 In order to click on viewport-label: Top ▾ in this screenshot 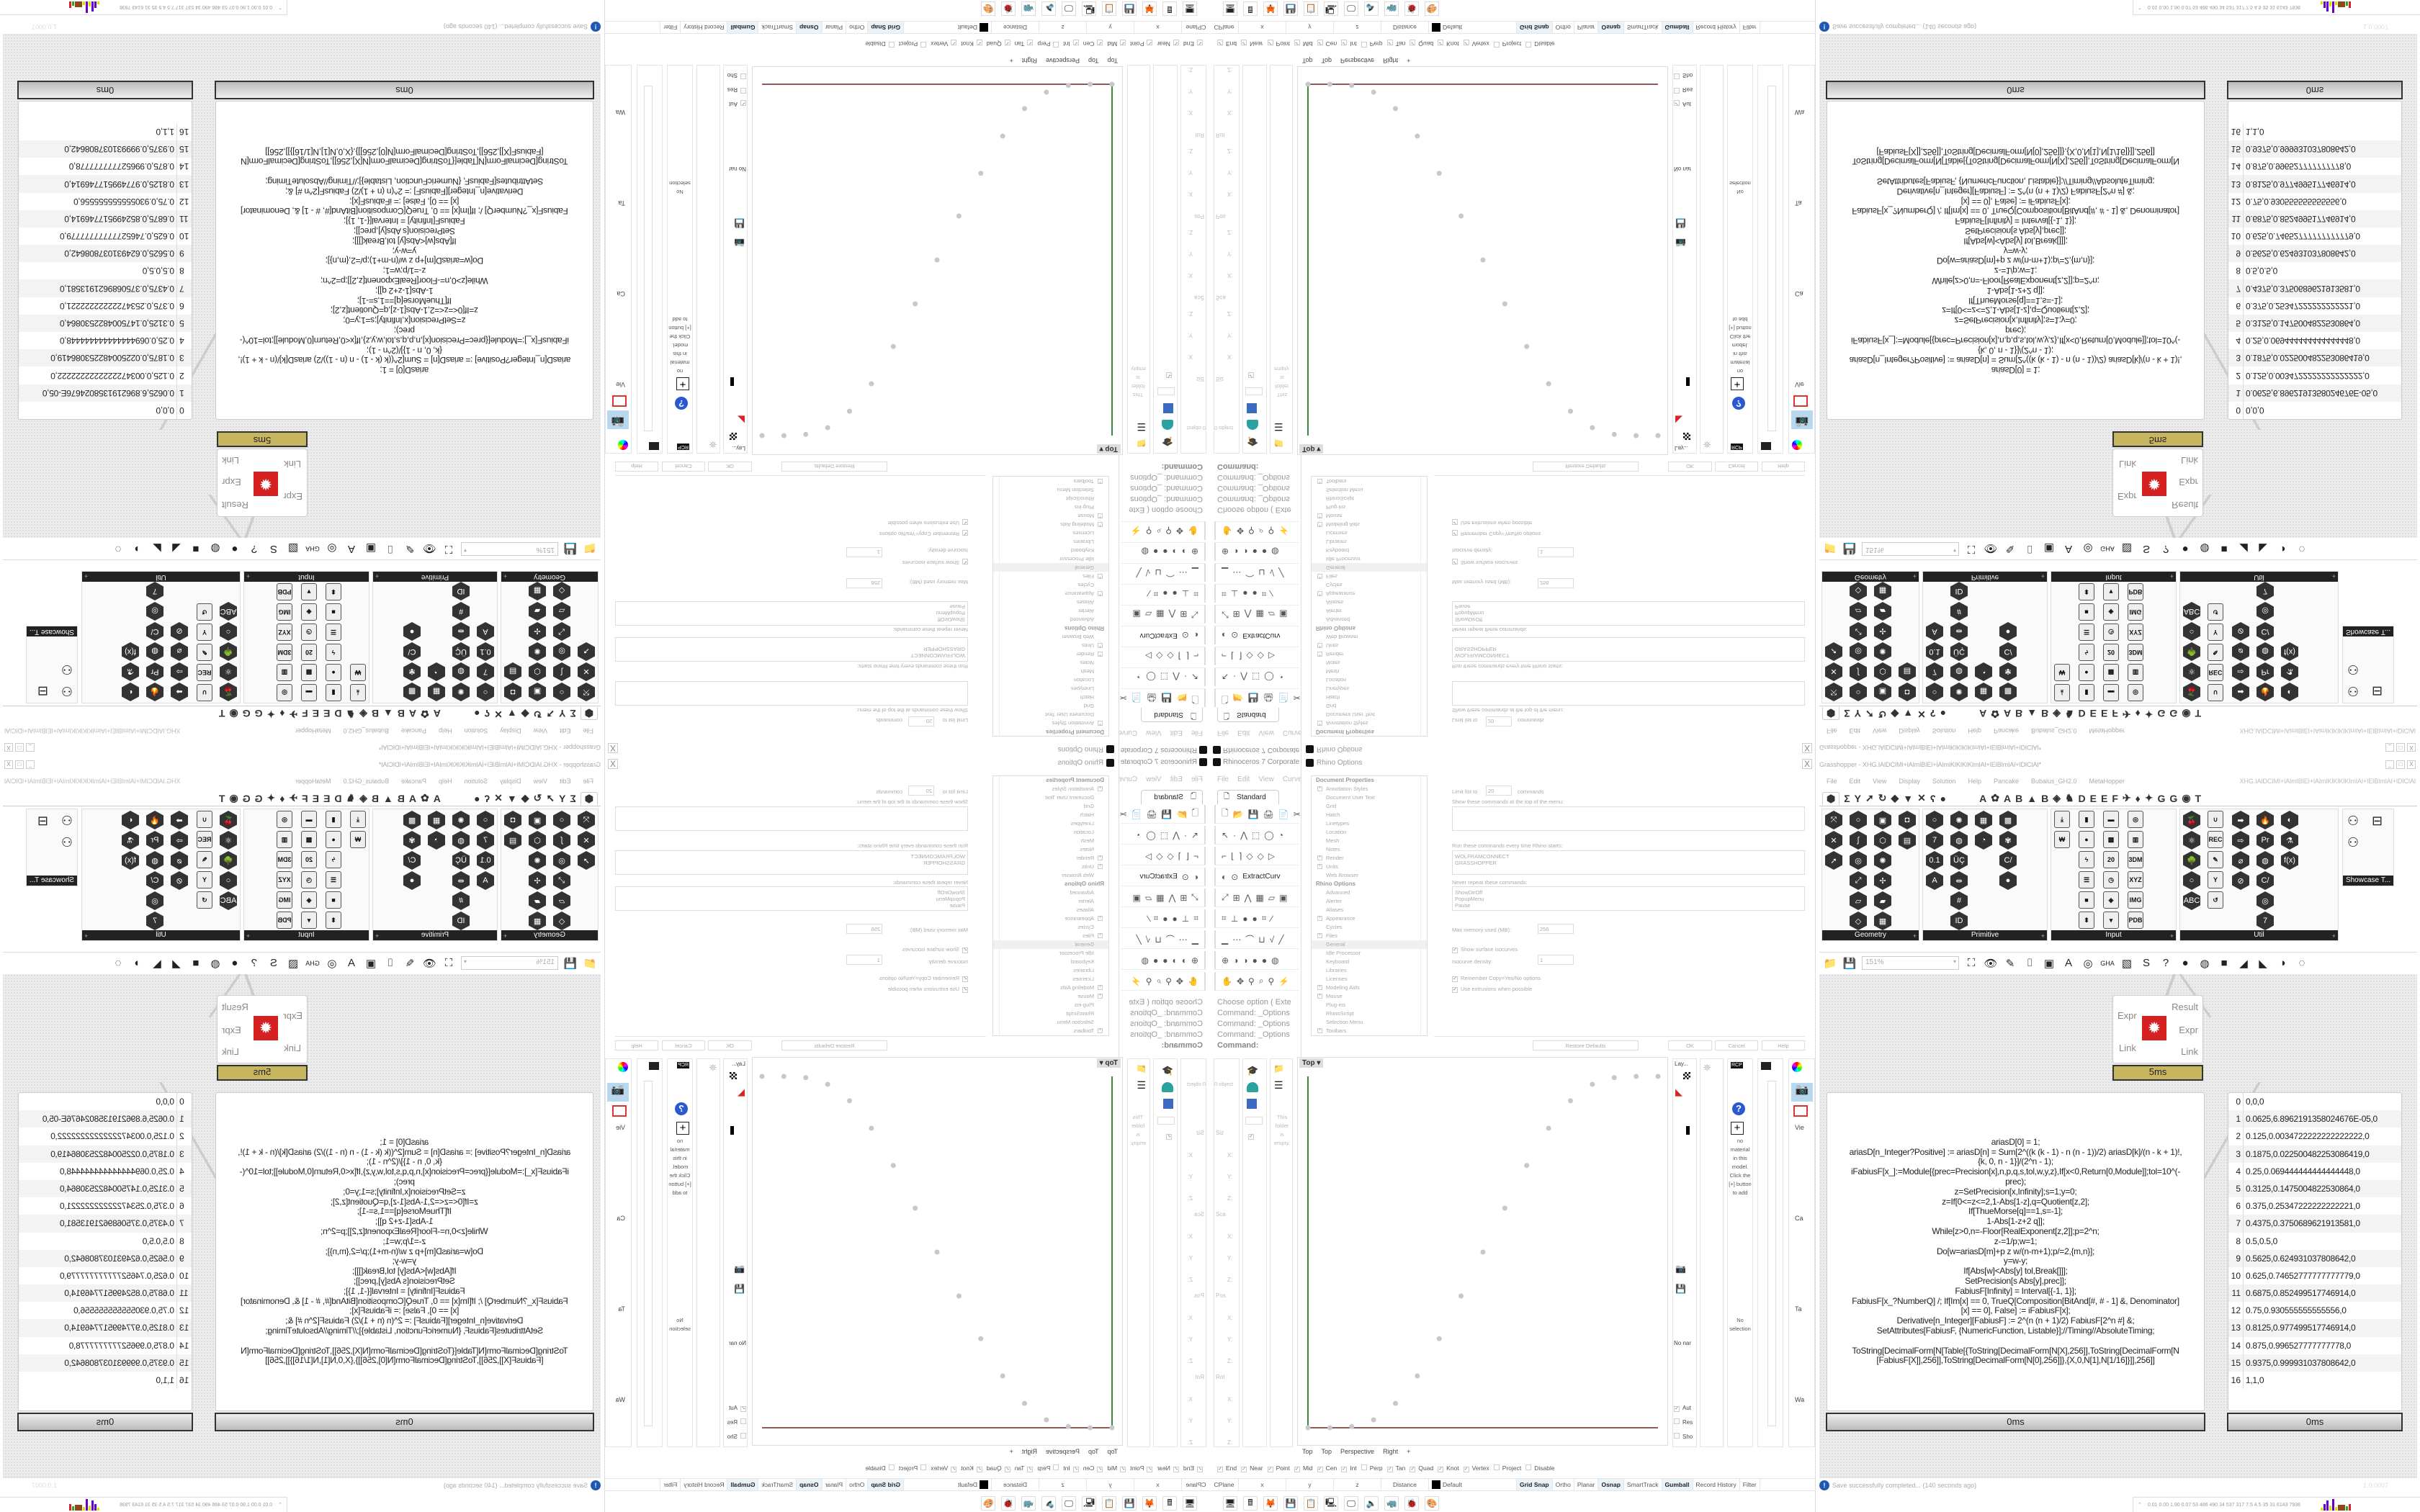, I will do `click(1311, 1063)`.